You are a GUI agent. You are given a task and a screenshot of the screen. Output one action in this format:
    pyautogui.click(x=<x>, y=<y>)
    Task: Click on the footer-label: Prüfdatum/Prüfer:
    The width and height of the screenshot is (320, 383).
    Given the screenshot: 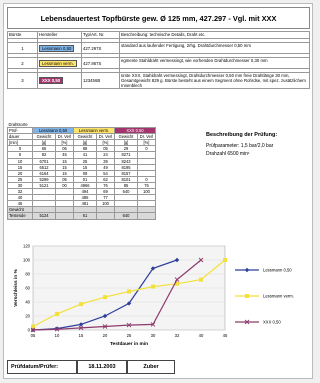 What is the action you would take?
    pyautogui.click(x=42, y=367)
    